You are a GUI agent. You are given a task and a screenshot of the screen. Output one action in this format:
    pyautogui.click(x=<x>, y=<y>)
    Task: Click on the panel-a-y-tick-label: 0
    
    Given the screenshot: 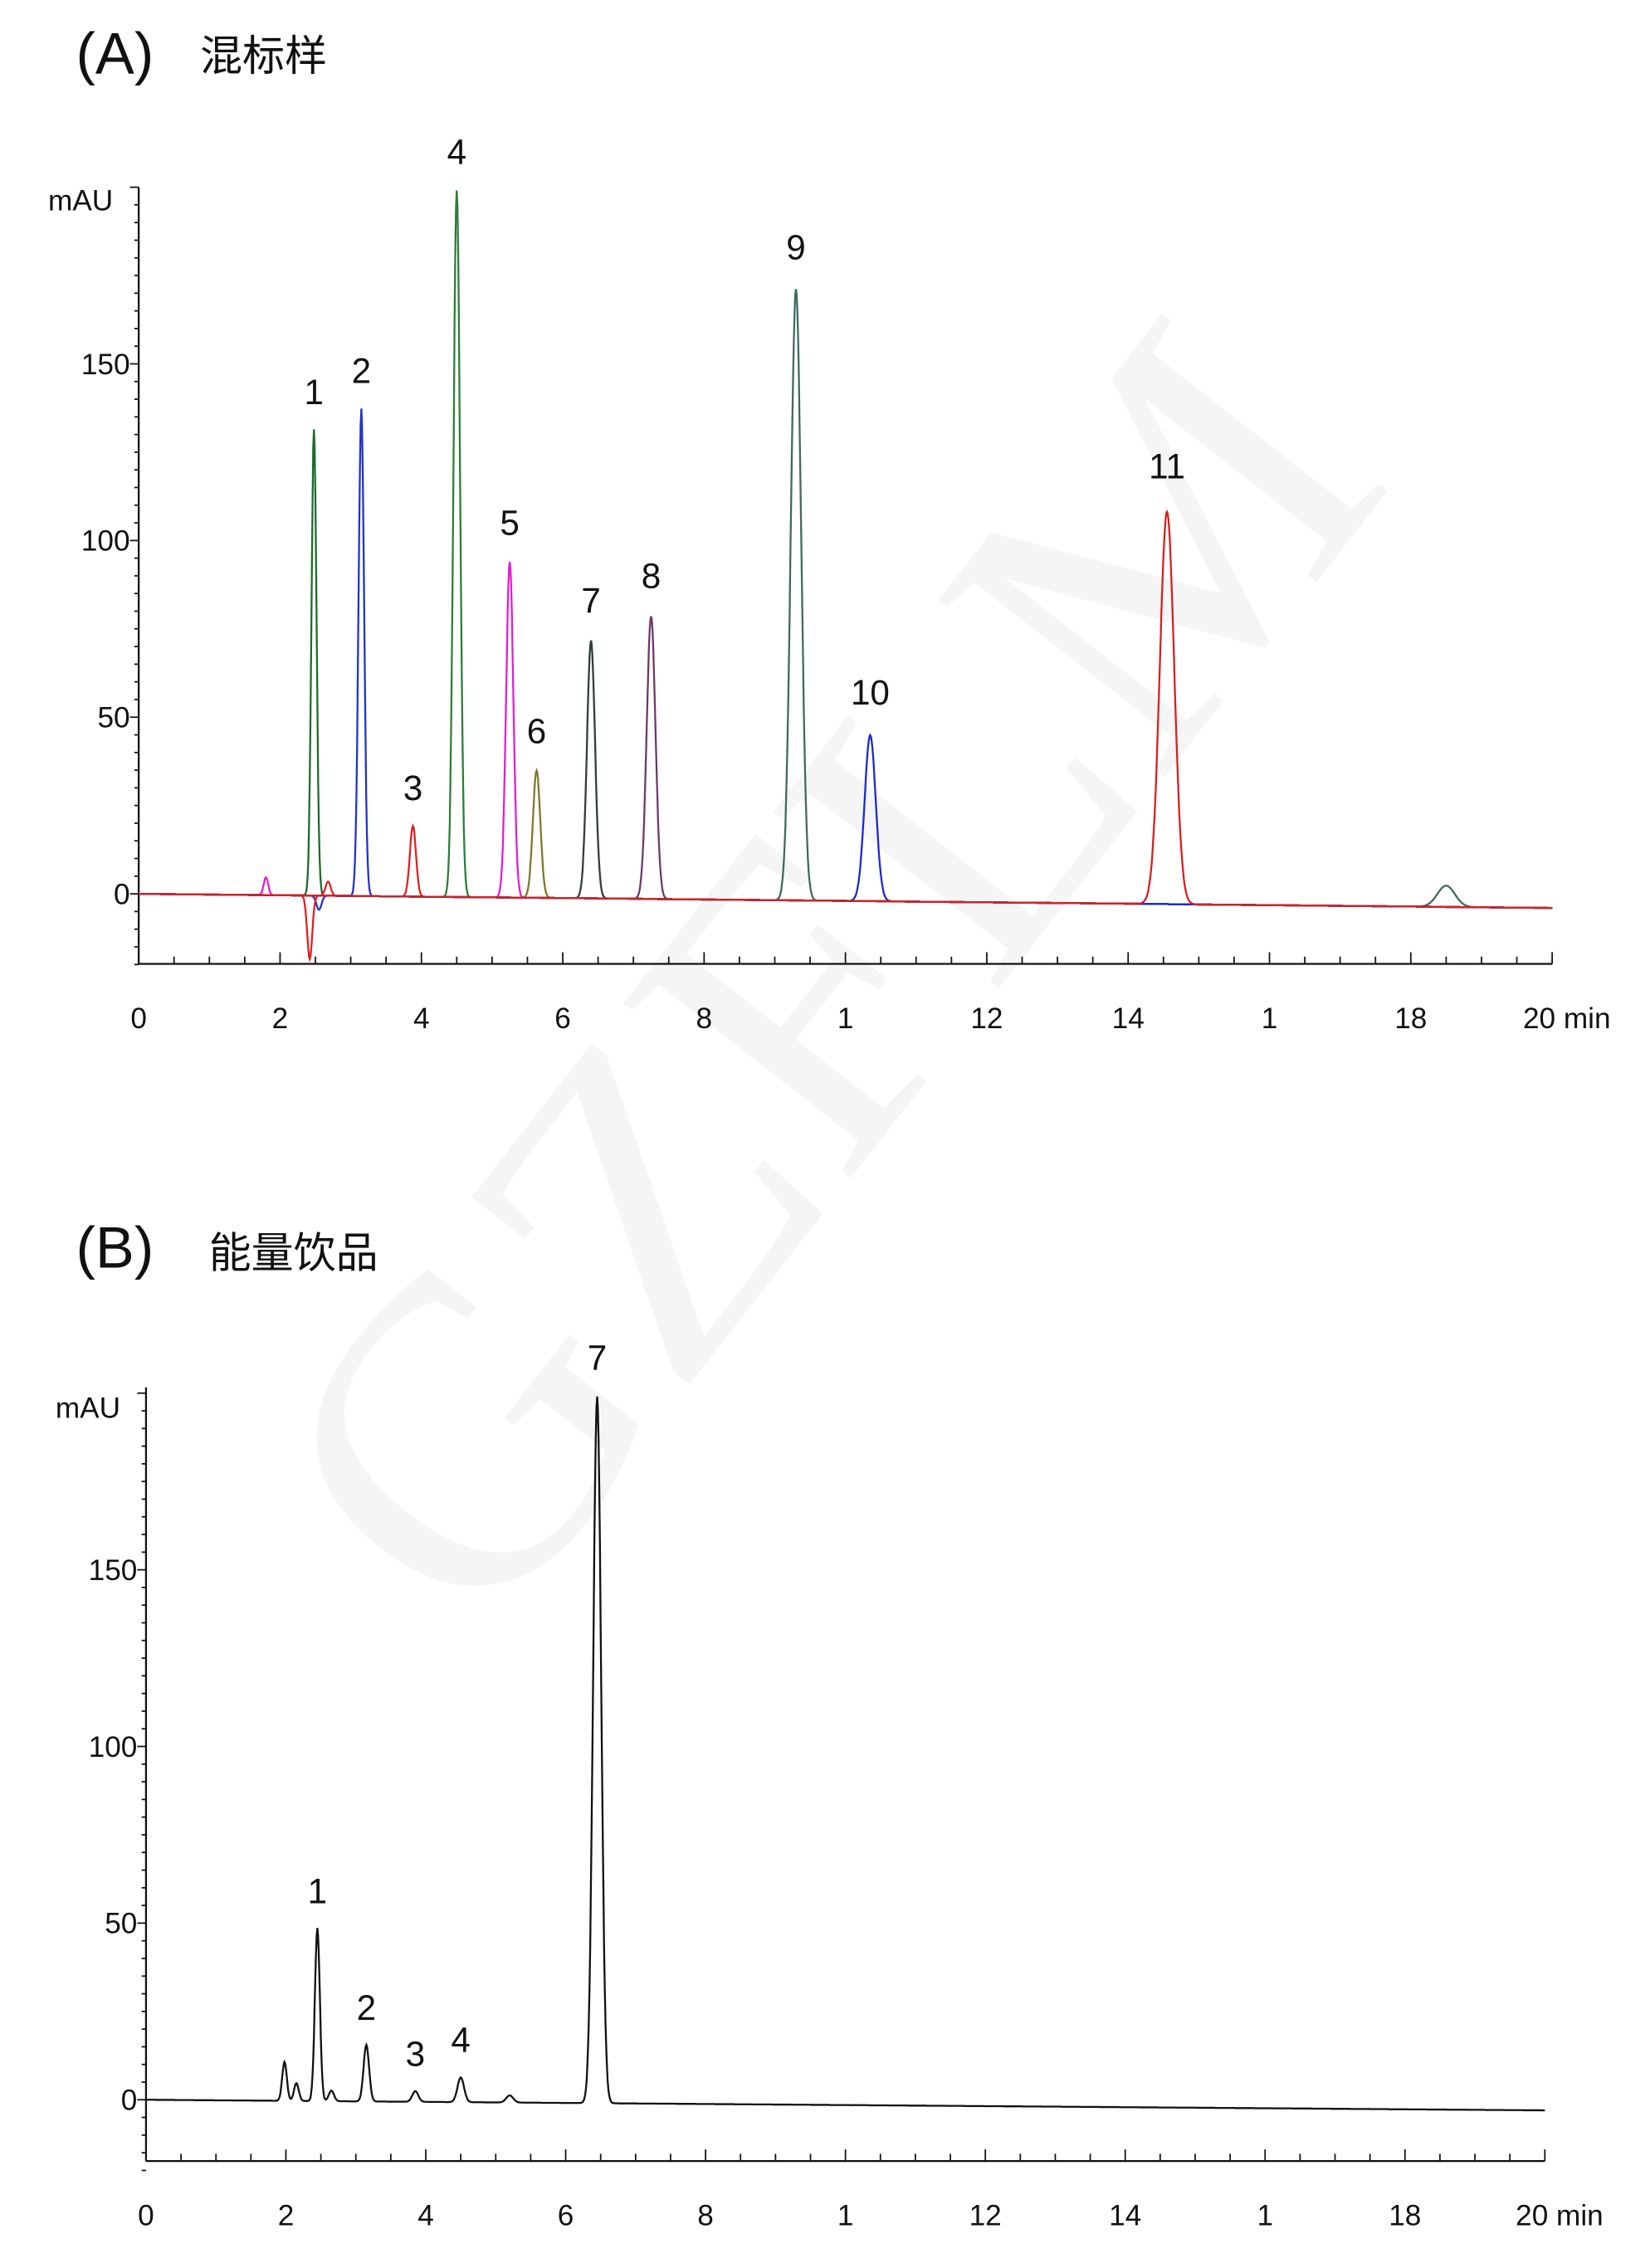 What is the action you would take?
    pyautogui.click(x=122, y=894)
    